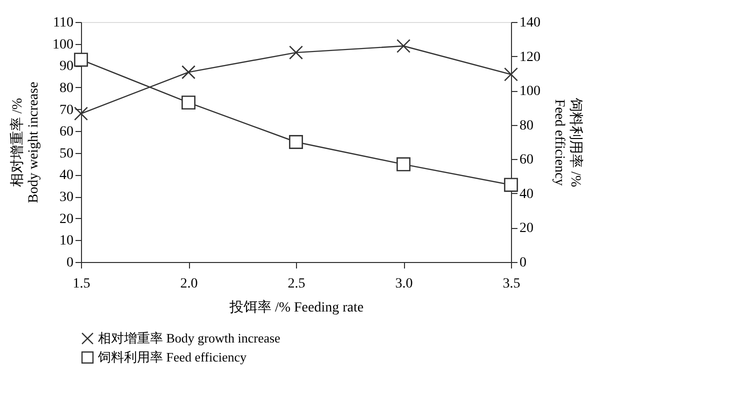 The image size is (740, 413). What do you see at coordinates (70, 263) in the screenshot?
I see `y-tick-label: 0` at bounding box center [70, 263].